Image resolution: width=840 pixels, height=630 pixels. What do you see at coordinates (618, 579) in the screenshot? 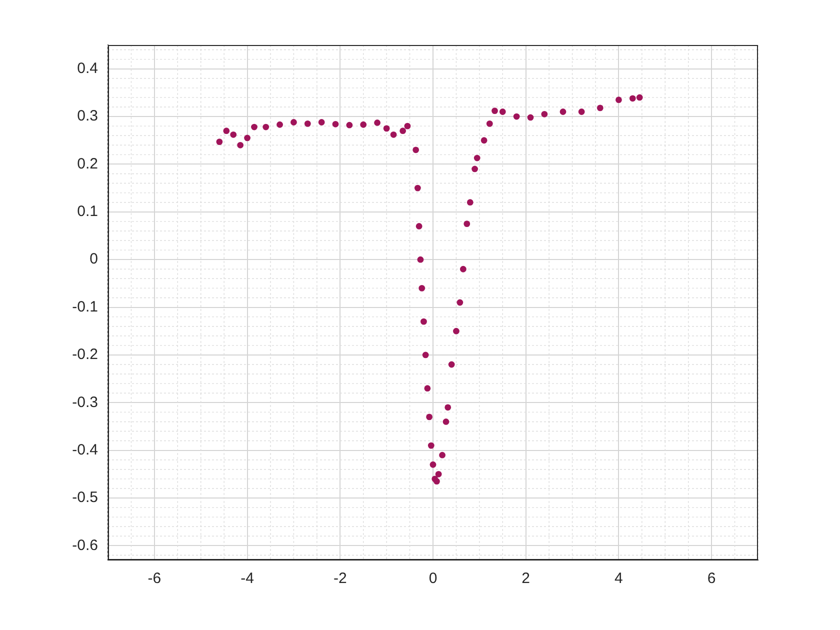
I see `x-tick-label: 4` at bounding box center [618, 579].